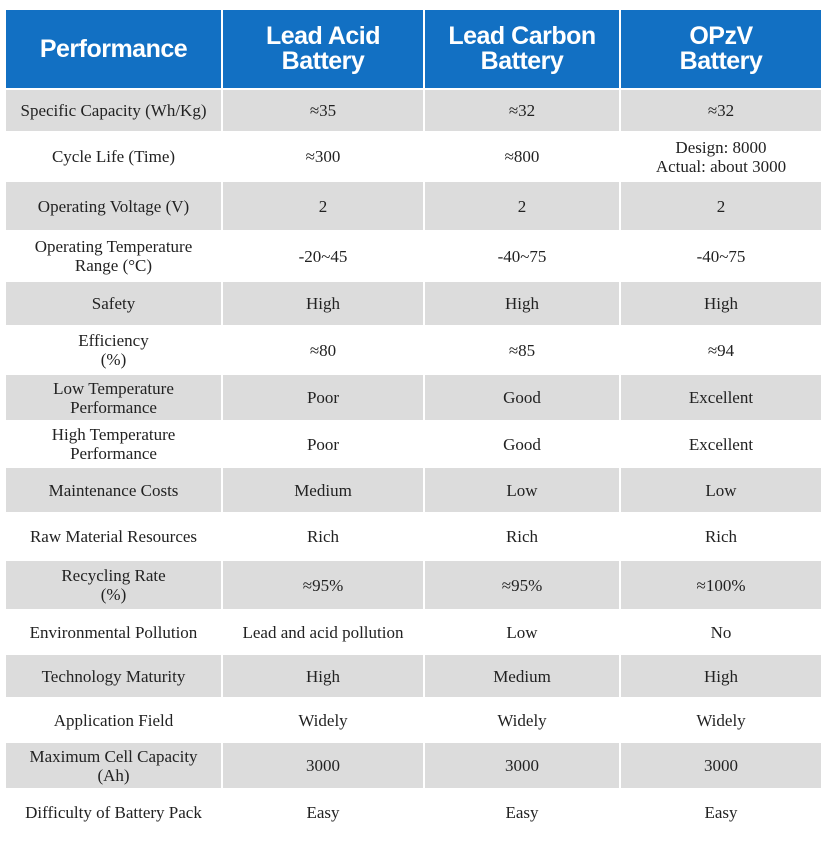 This screenshot has width=827, height=861. Describe the element at coordinates (323, 36) in the screenshot. I see `header-lead-acid-line1: Lead Acid` at that location.